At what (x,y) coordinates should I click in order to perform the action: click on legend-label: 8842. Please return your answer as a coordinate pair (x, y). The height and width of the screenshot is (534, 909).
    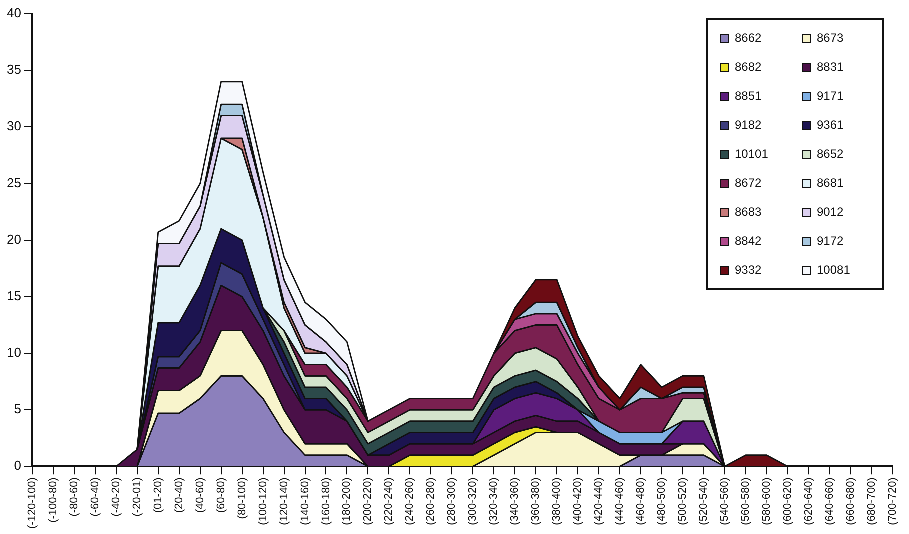
    Looking at the image, I should click on (748, 241).